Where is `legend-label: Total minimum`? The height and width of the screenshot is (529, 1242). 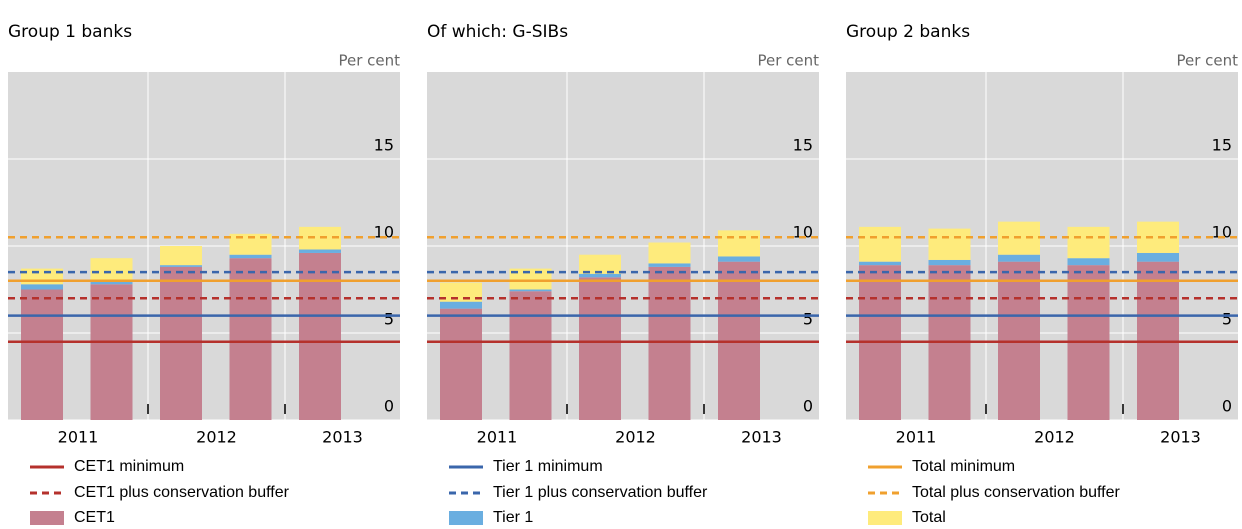
legend-label: Total minimum is located at coordinates (963, 466).